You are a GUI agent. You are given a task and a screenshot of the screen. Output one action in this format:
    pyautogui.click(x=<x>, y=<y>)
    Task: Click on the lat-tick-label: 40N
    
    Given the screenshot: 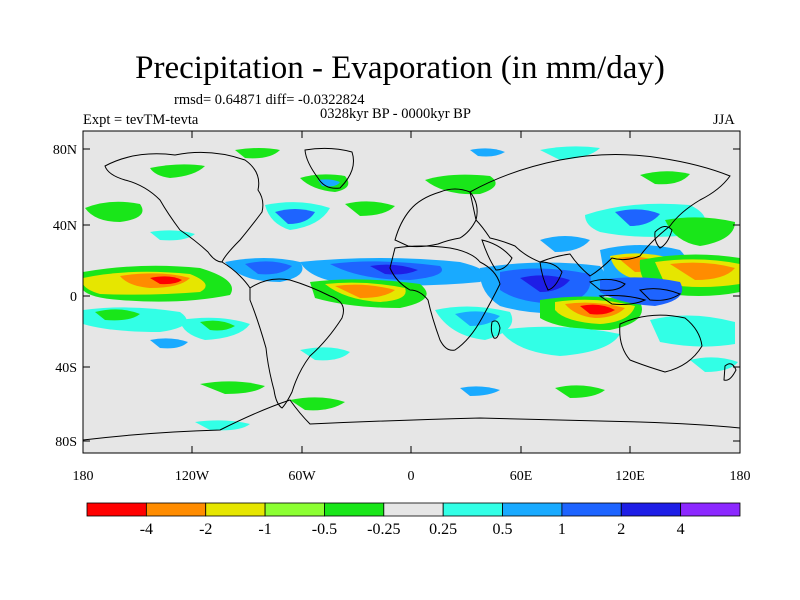 What is the action you would take?
    pyautogui.click(x=65, y=226)
    